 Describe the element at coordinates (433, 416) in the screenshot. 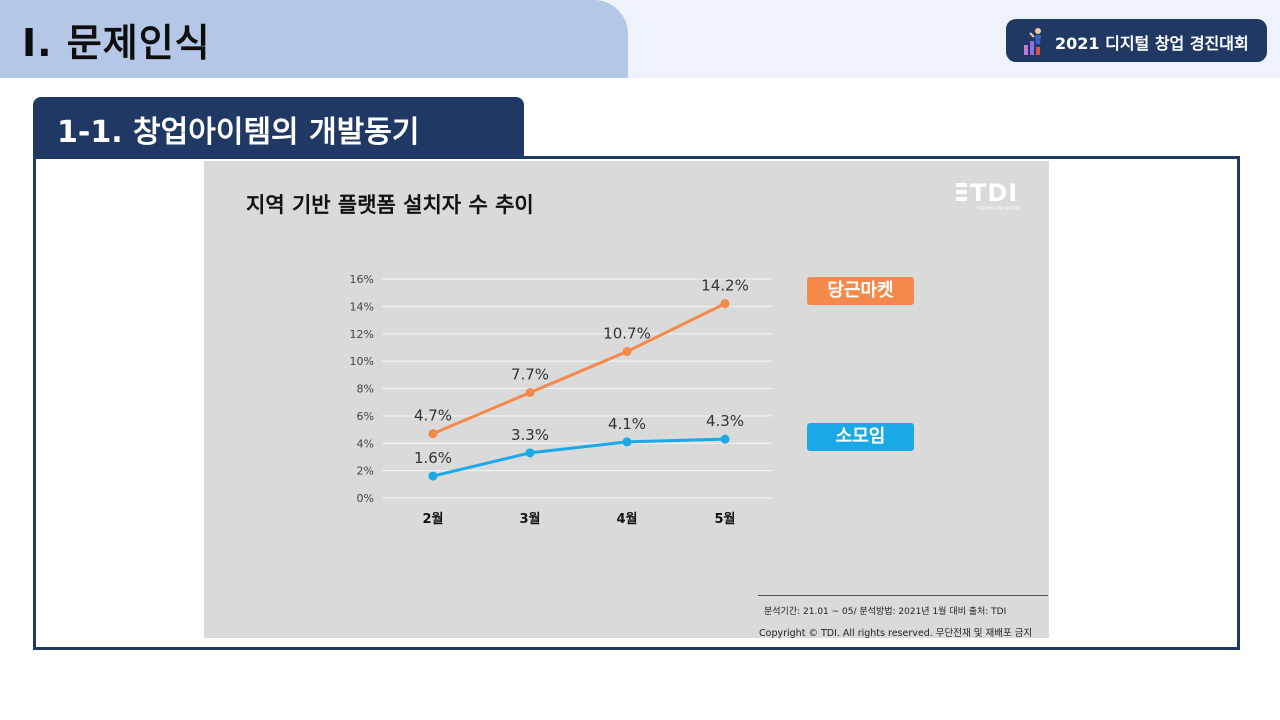

I see `data-label: 4.7%` at that location.